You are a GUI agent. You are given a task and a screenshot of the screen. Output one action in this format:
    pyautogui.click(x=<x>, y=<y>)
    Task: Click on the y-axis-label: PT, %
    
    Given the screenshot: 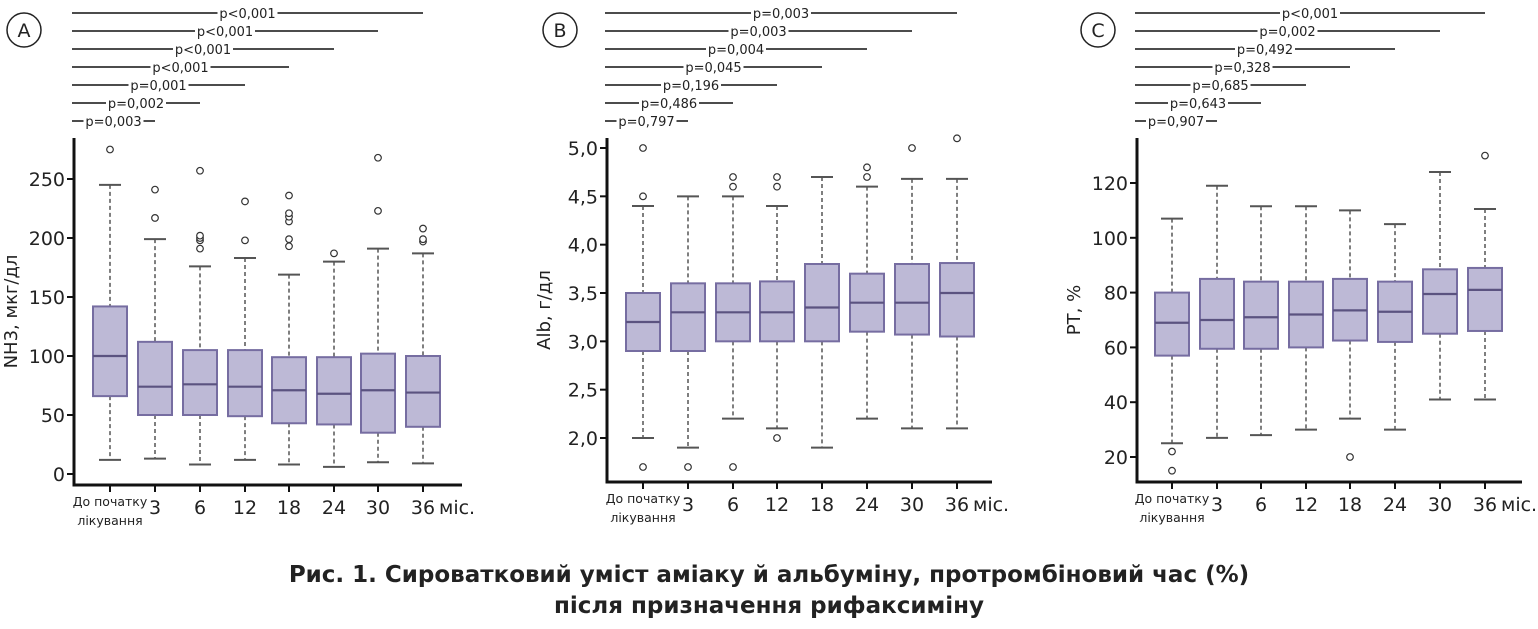 What is the action you would take?
    pyautogui.click(x=1074, y=310)
    